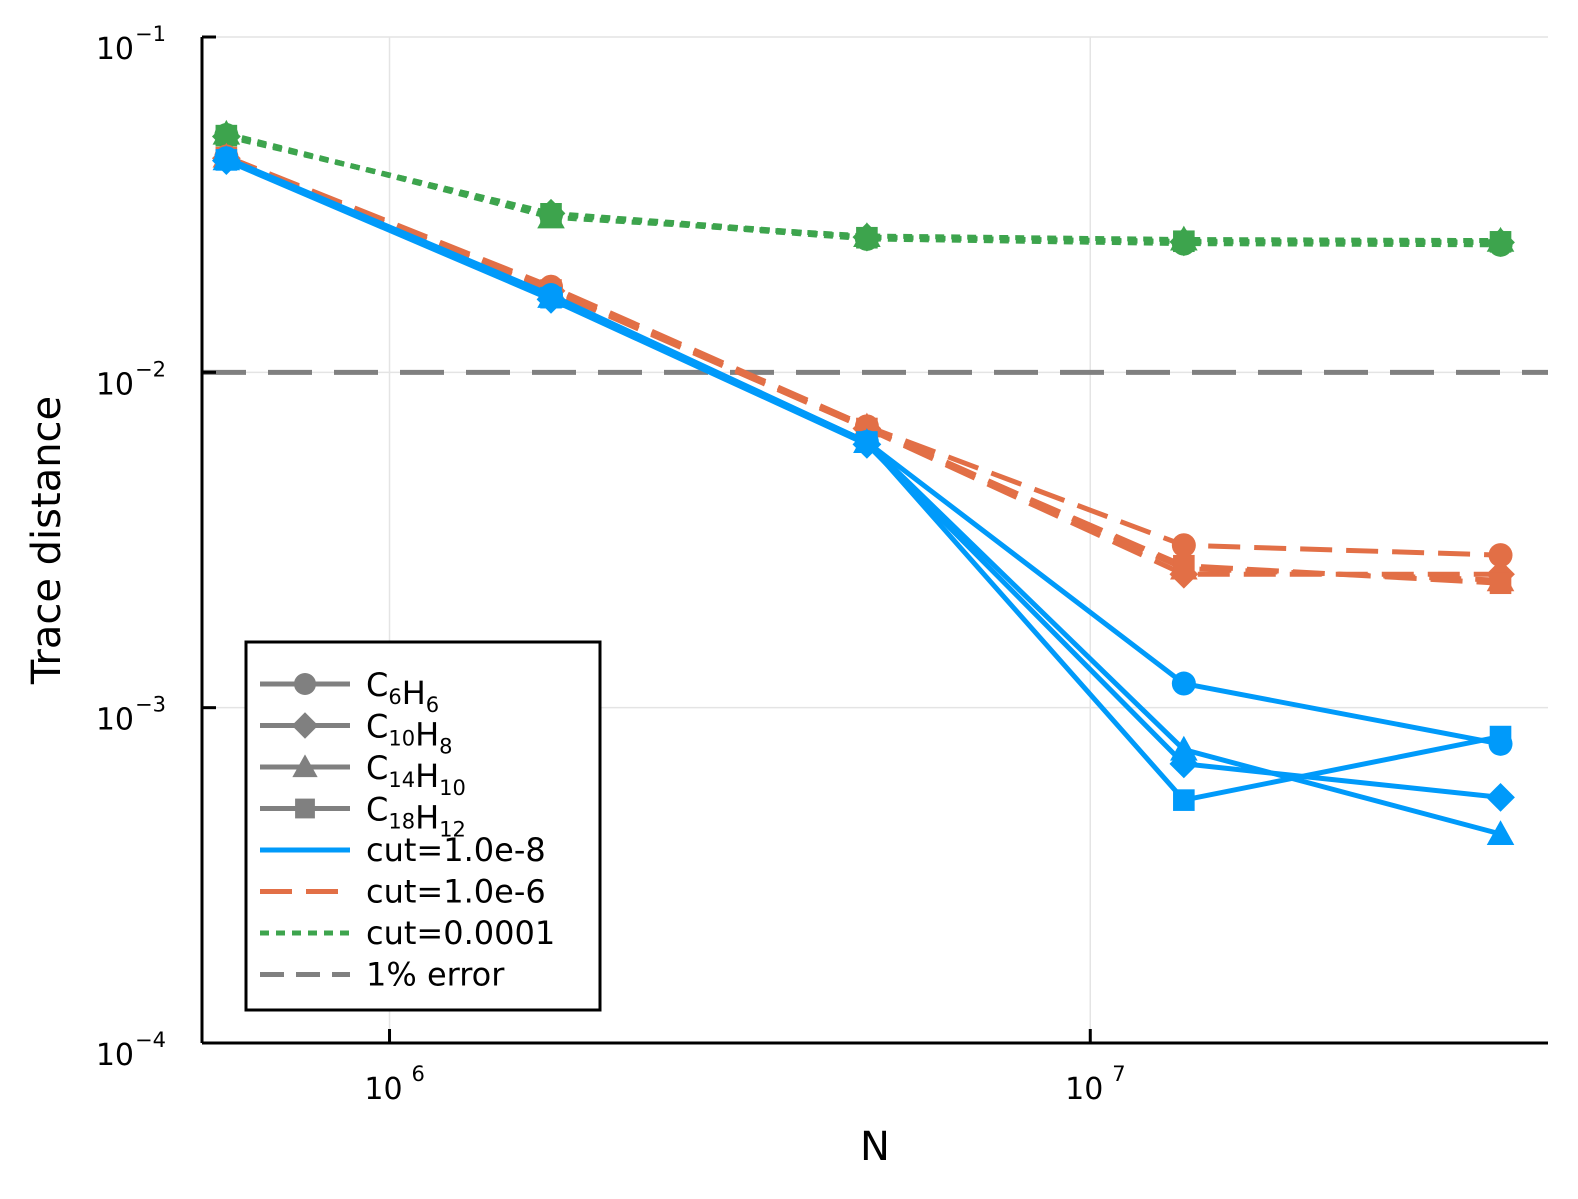  What do you see at coordinates (1118, 1074) in the screenshot?
I see `x-tick-exponent-1: 7` at bounding box center [1118, 1074].